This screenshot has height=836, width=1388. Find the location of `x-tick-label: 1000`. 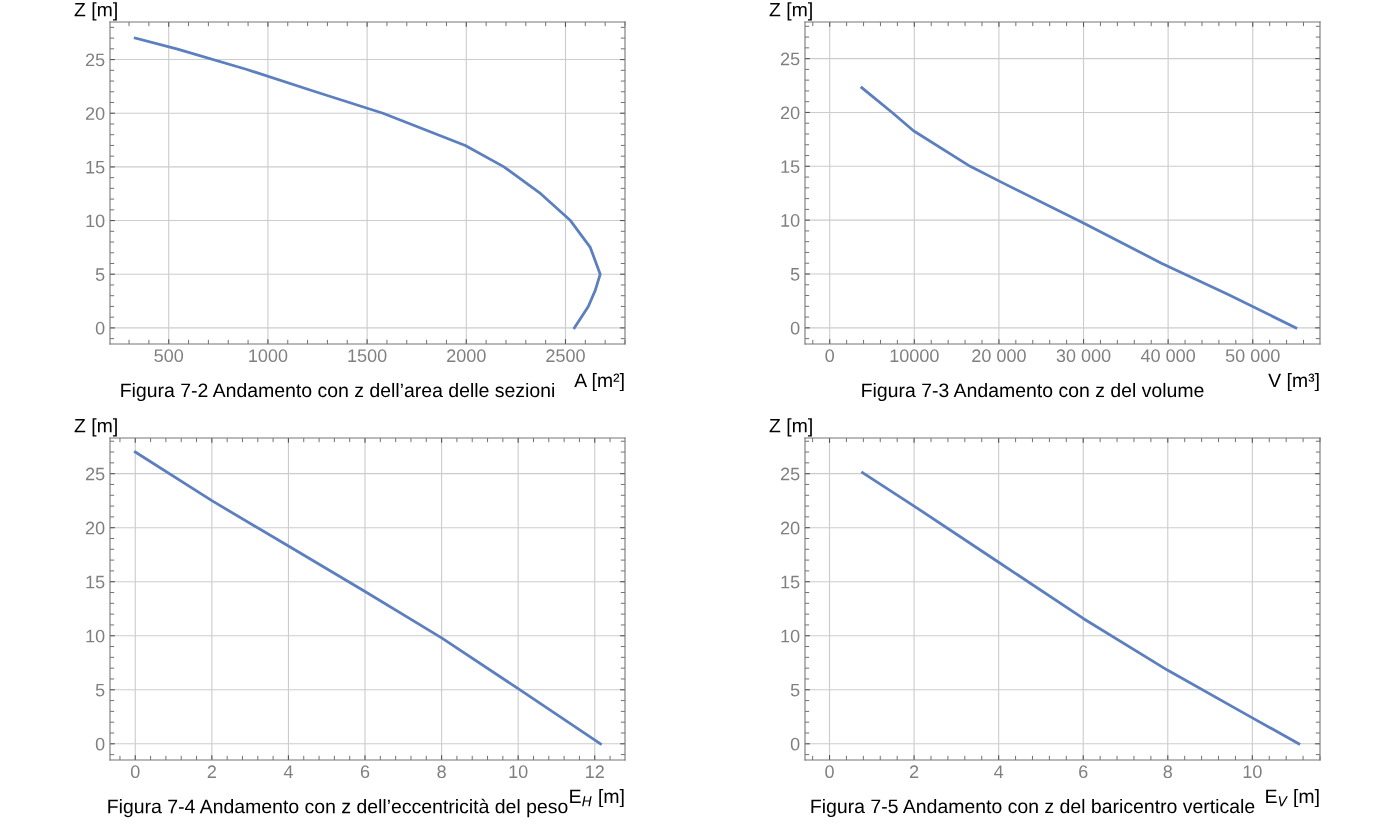

x-tick-label: 1000 is located at coordinates (268, 356).